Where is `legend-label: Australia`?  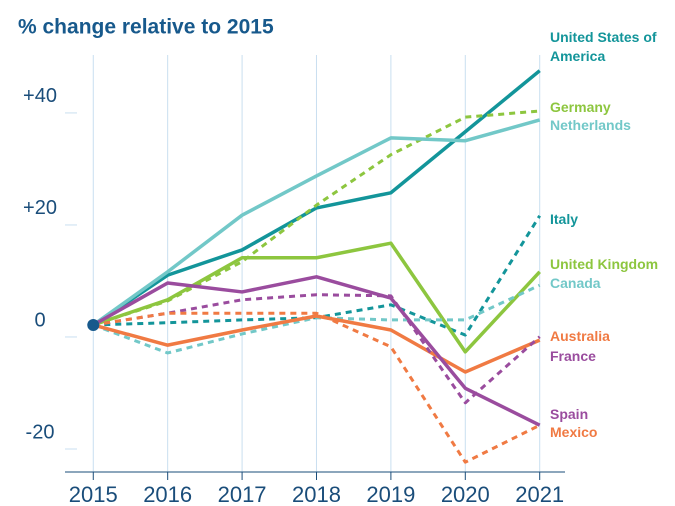
legend-label: Australia is located at coordinates (580, 336).